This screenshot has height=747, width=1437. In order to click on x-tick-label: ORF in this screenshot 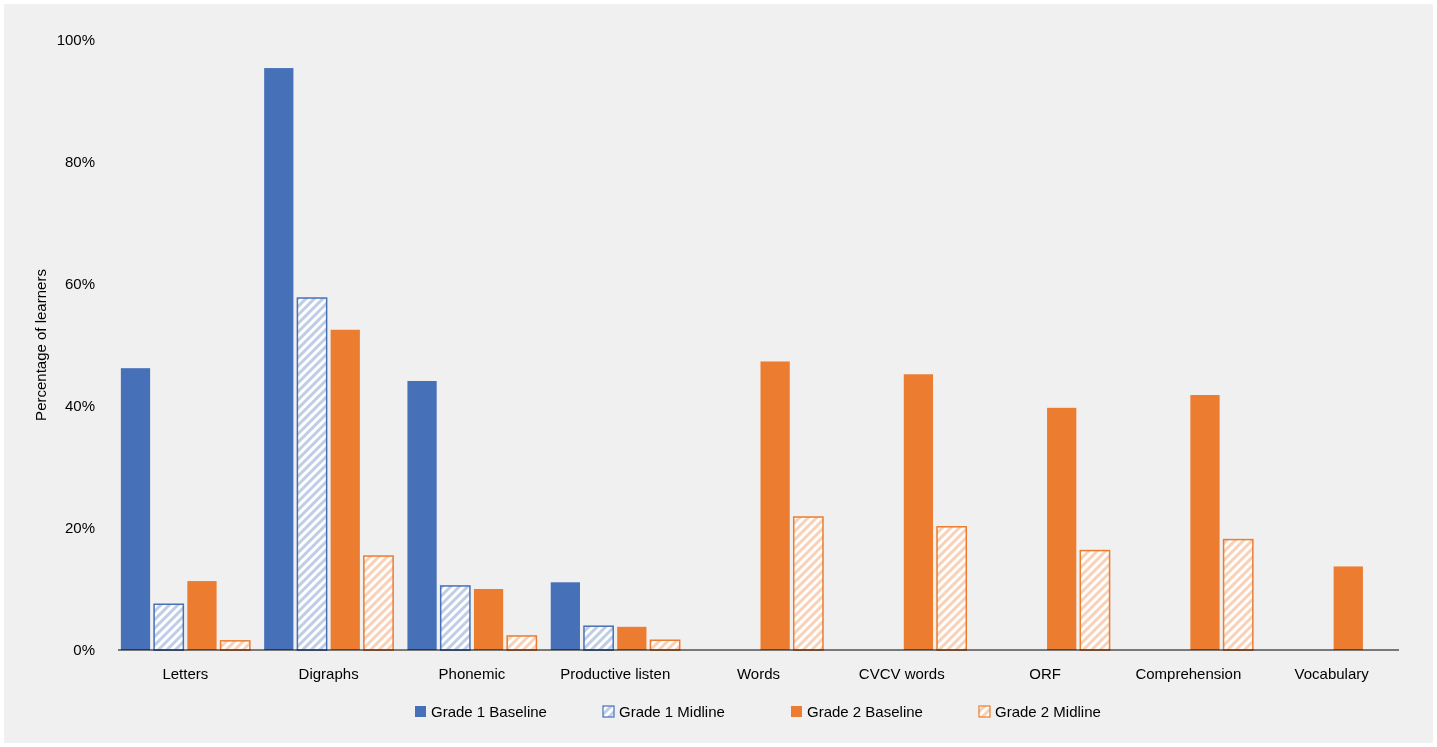, I will do `click(1045, 673)`.